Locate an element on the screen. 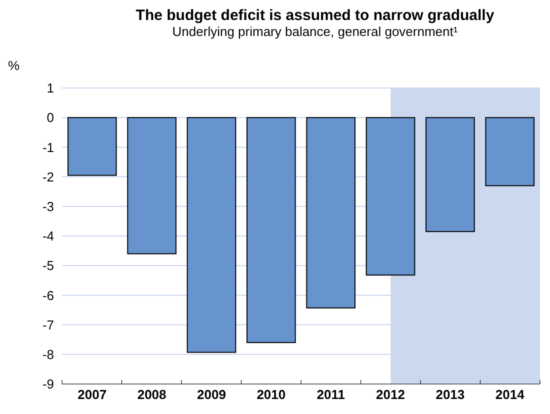 Image resolution: width=550 pixels, height=414 pixels. y-tick-label: -2 is located at coordinates (48, 176).